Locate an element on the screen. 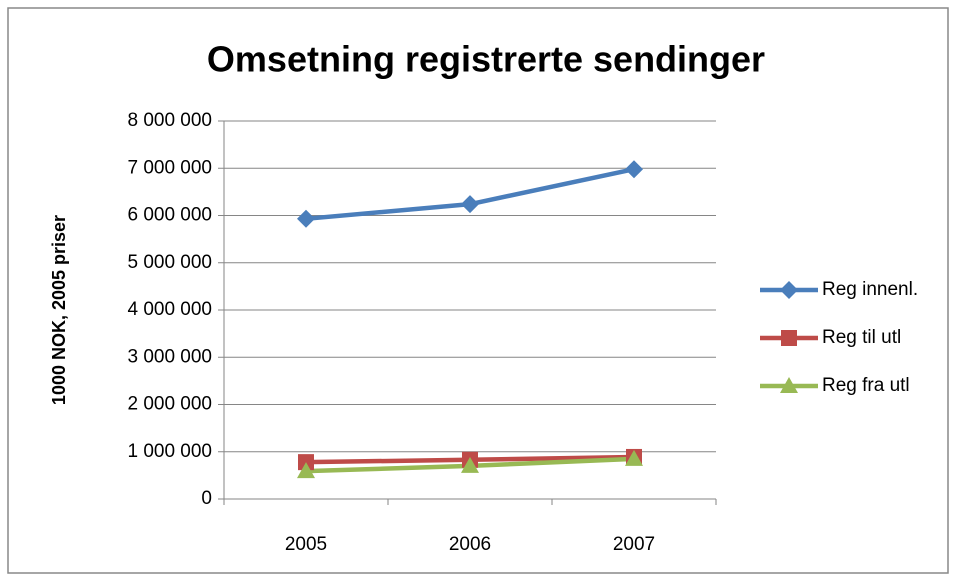 Image resolution: width=957 pixels, height=581 pixels. y-tick-label: 2 000 000 is located at coordinates (169, 404).